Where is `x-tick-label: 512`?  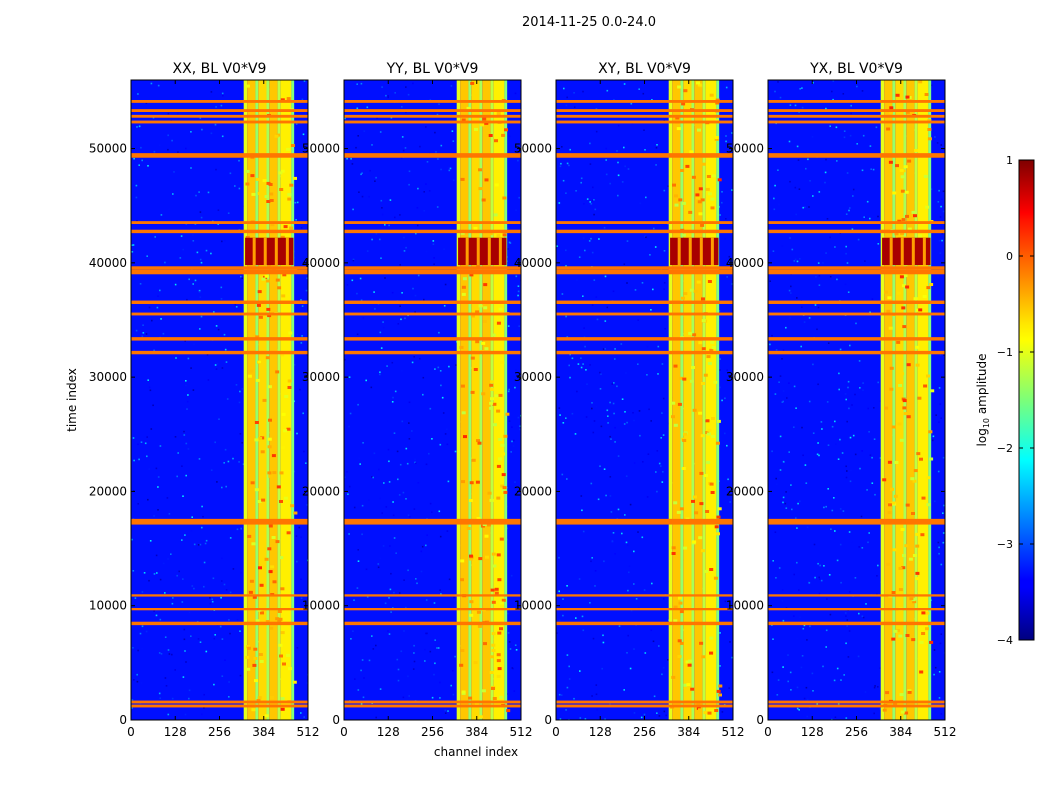
x-tick-label: 512 is located at coordinates (308, 732).